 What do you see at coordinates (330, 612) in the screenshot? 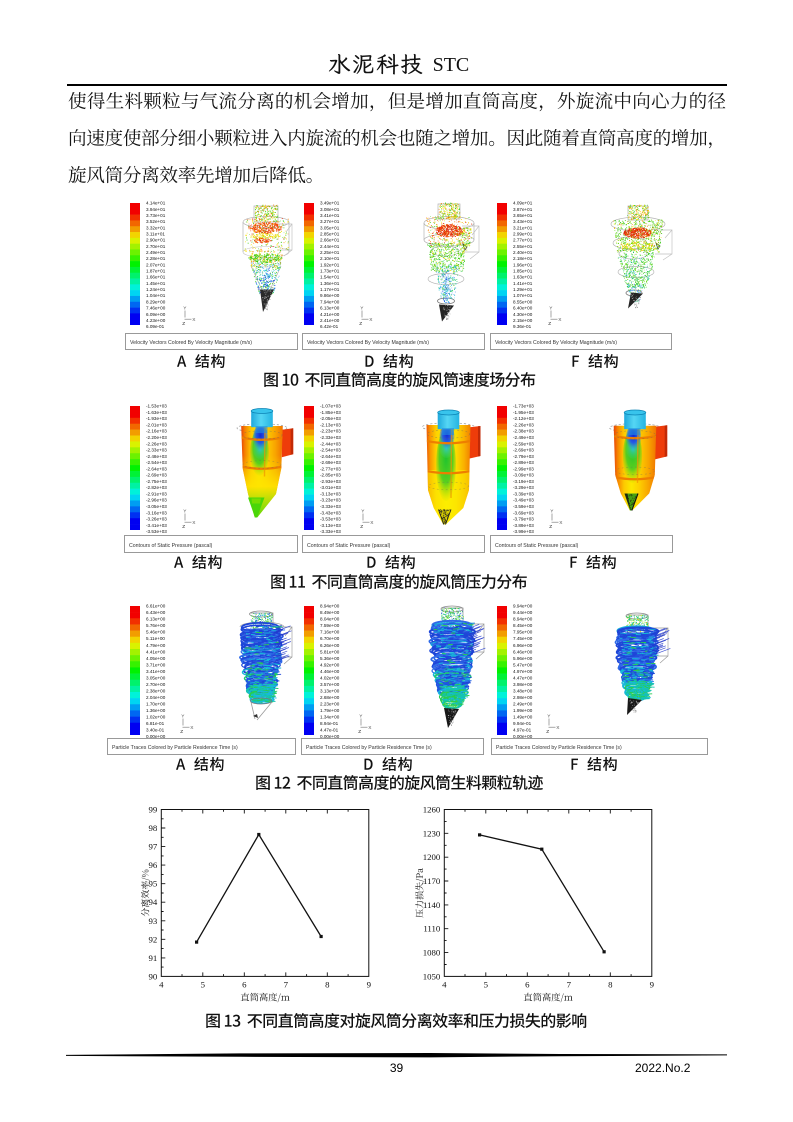
I see `svg-text: 8.49e+00` at bounding box center [330, 612].